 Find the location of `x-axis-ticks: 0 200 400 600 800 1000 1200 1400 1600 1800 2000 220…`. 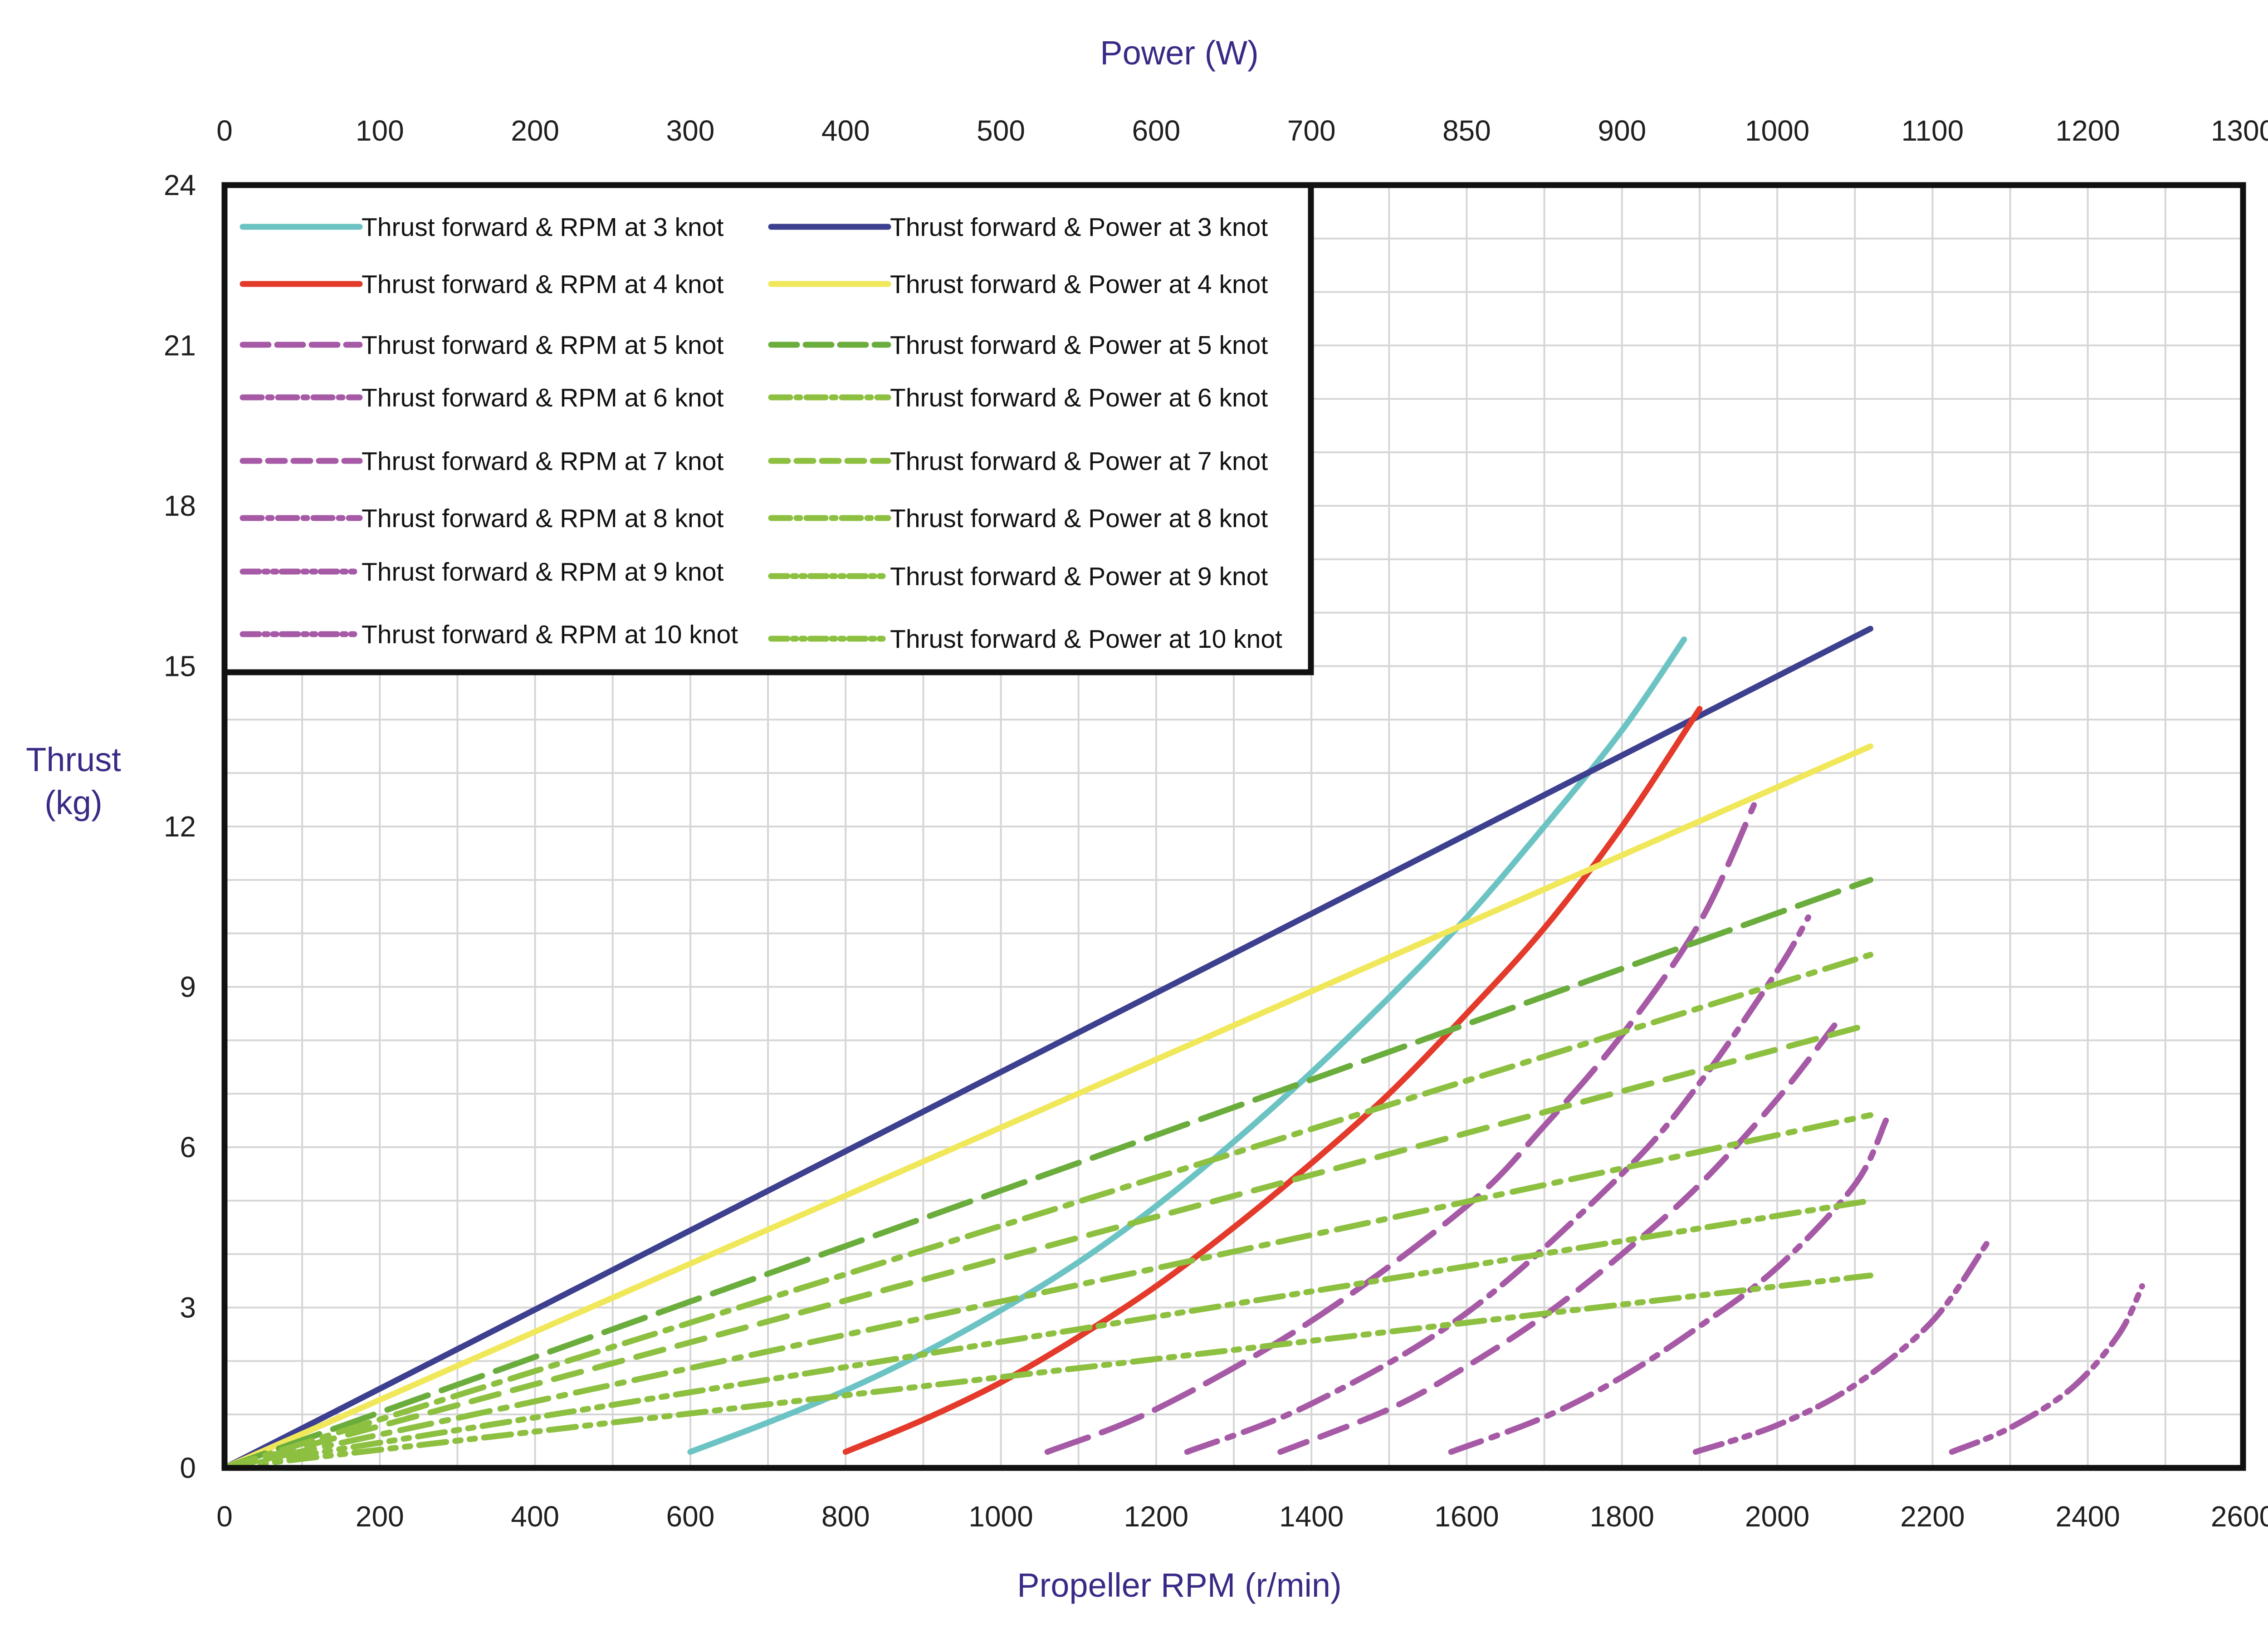

x-axis-ticks: 0 200 400 600 800 1000 1200 1400 1600 1800 2000 220… is located at coordinates (1242, 1516).